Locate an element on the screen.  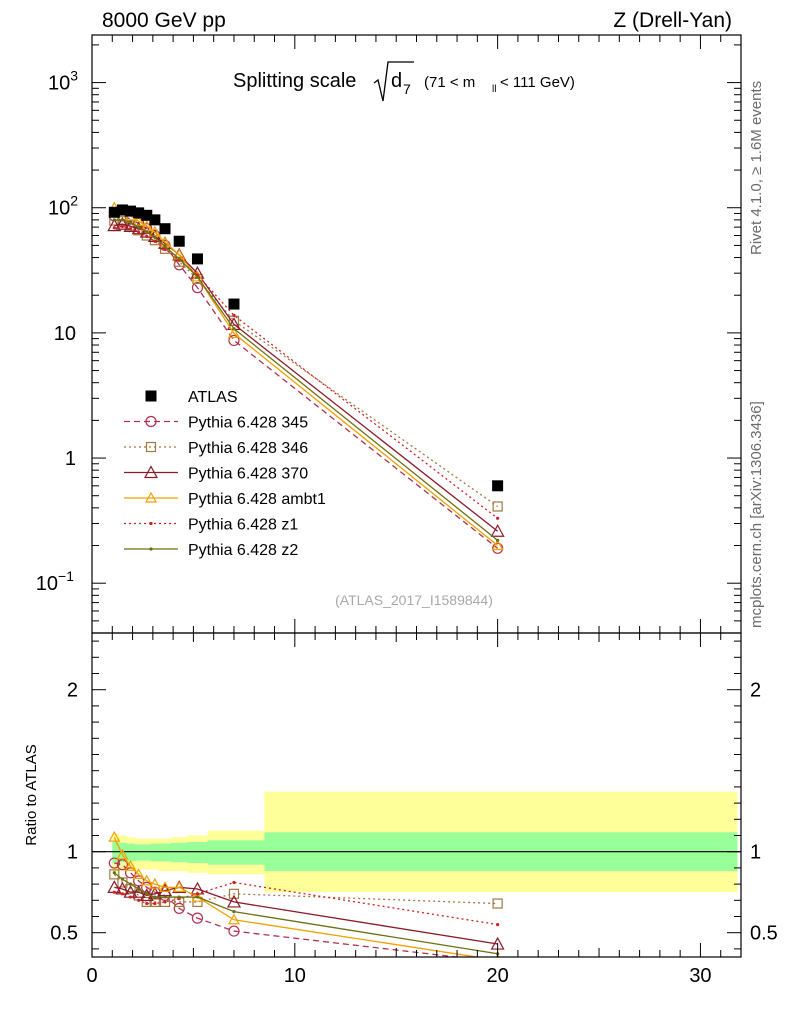
legend-label: Pythia 6.428 ambt1 is located at coordinates (257, 499).